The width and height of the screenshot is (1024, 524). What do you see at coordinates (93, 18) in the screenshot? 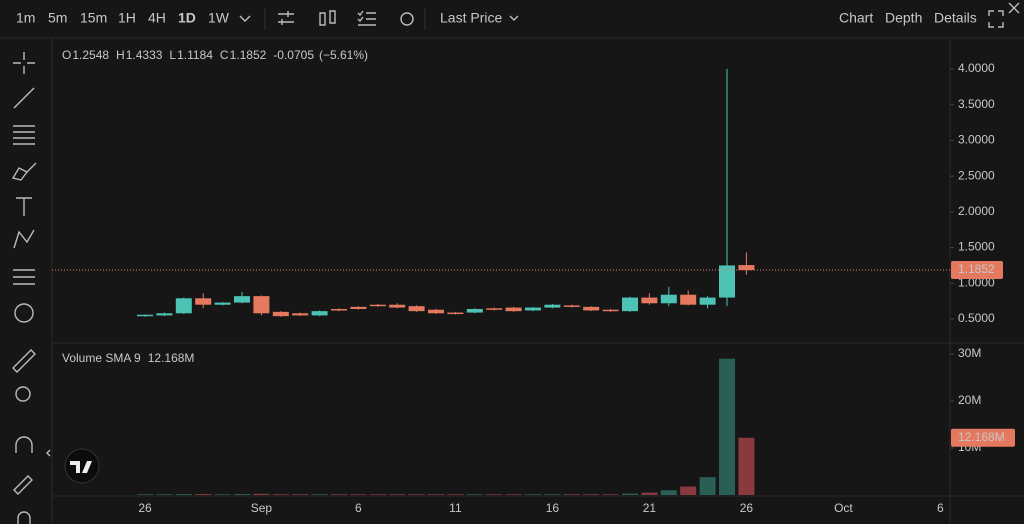
I see `timeframe-button: 15m` at bounding box center [93, 18].